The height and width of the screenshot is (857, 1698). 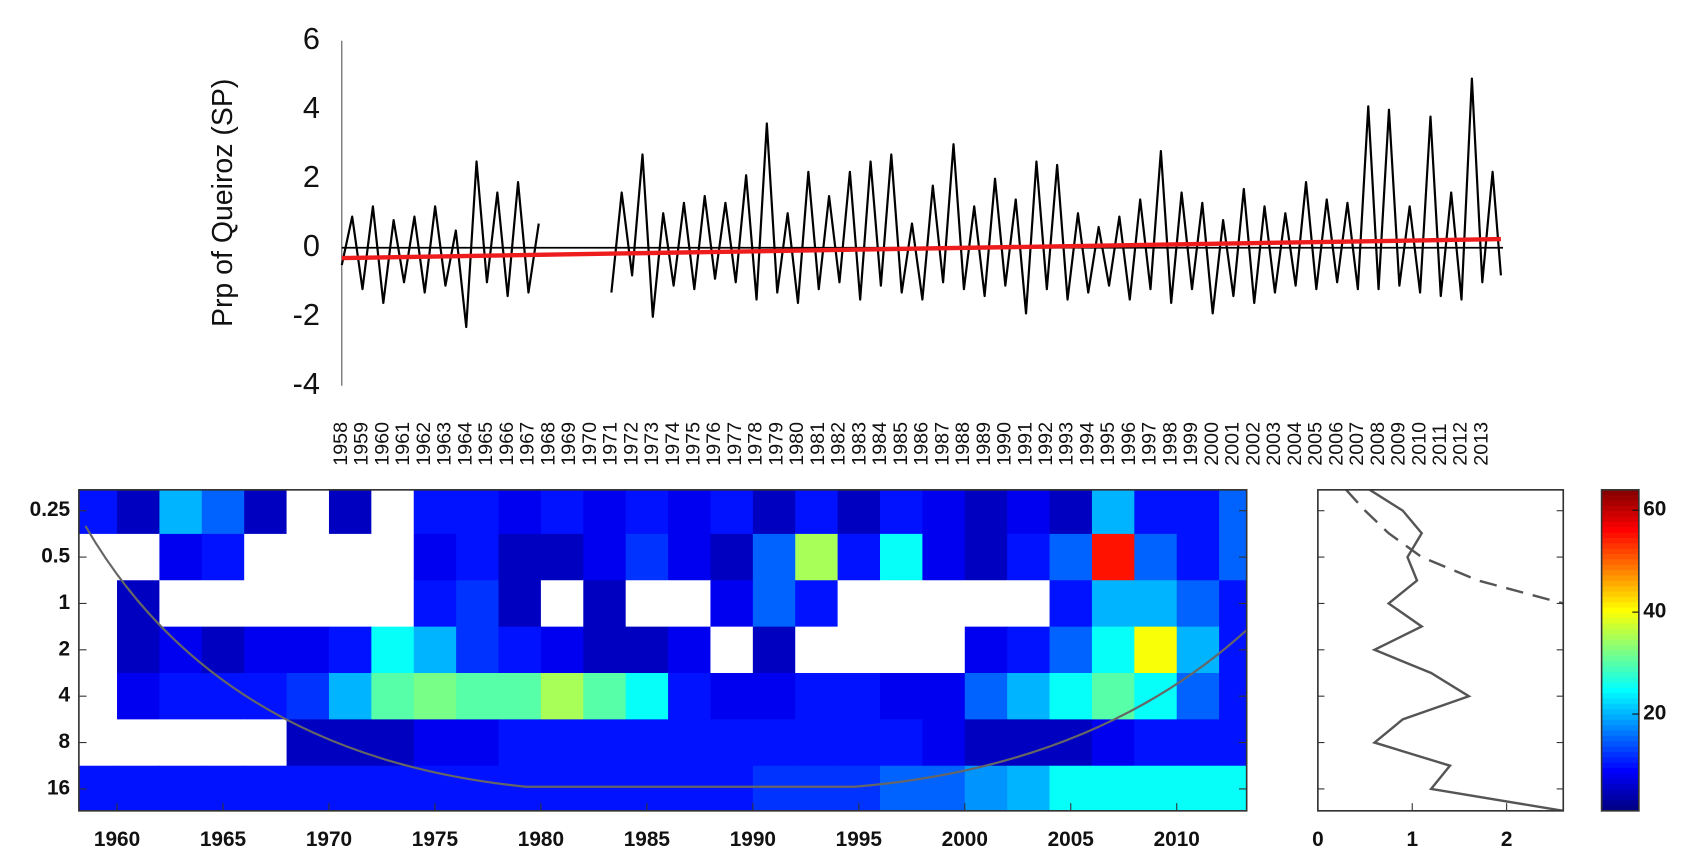 What do you see at coordinates (311, 246) in the screenshot?
I see `y-tick-label: 0` at bounding box center [311, 246].